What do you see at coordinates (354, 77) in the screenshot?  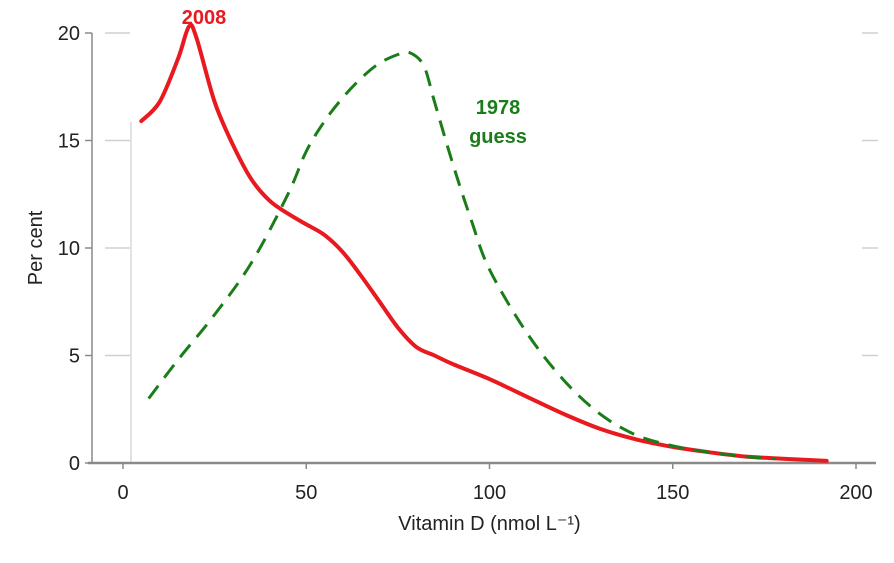 I see `series-labels: 2008 1978 guess` at bounding box center [354, 77].